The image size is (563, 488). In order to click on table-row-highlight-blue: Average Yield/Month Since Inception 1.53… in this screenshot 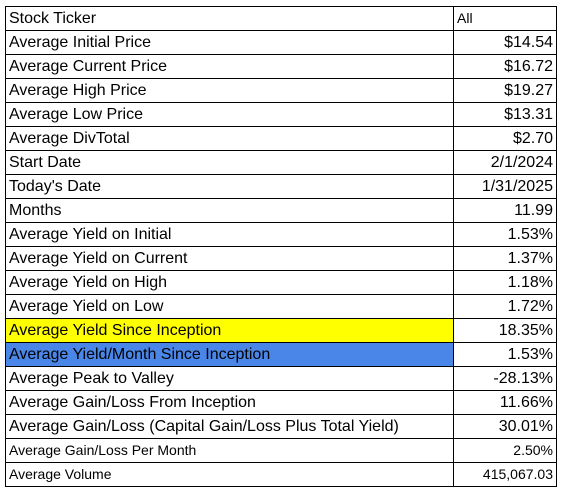, I will do `click(281, 354)`.